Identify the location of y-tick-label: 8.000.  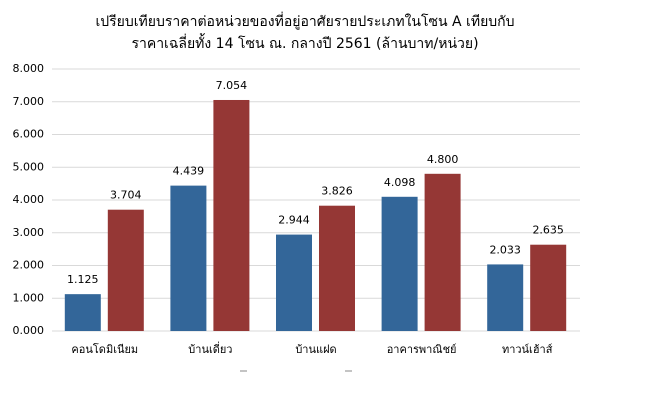
(29, 68).